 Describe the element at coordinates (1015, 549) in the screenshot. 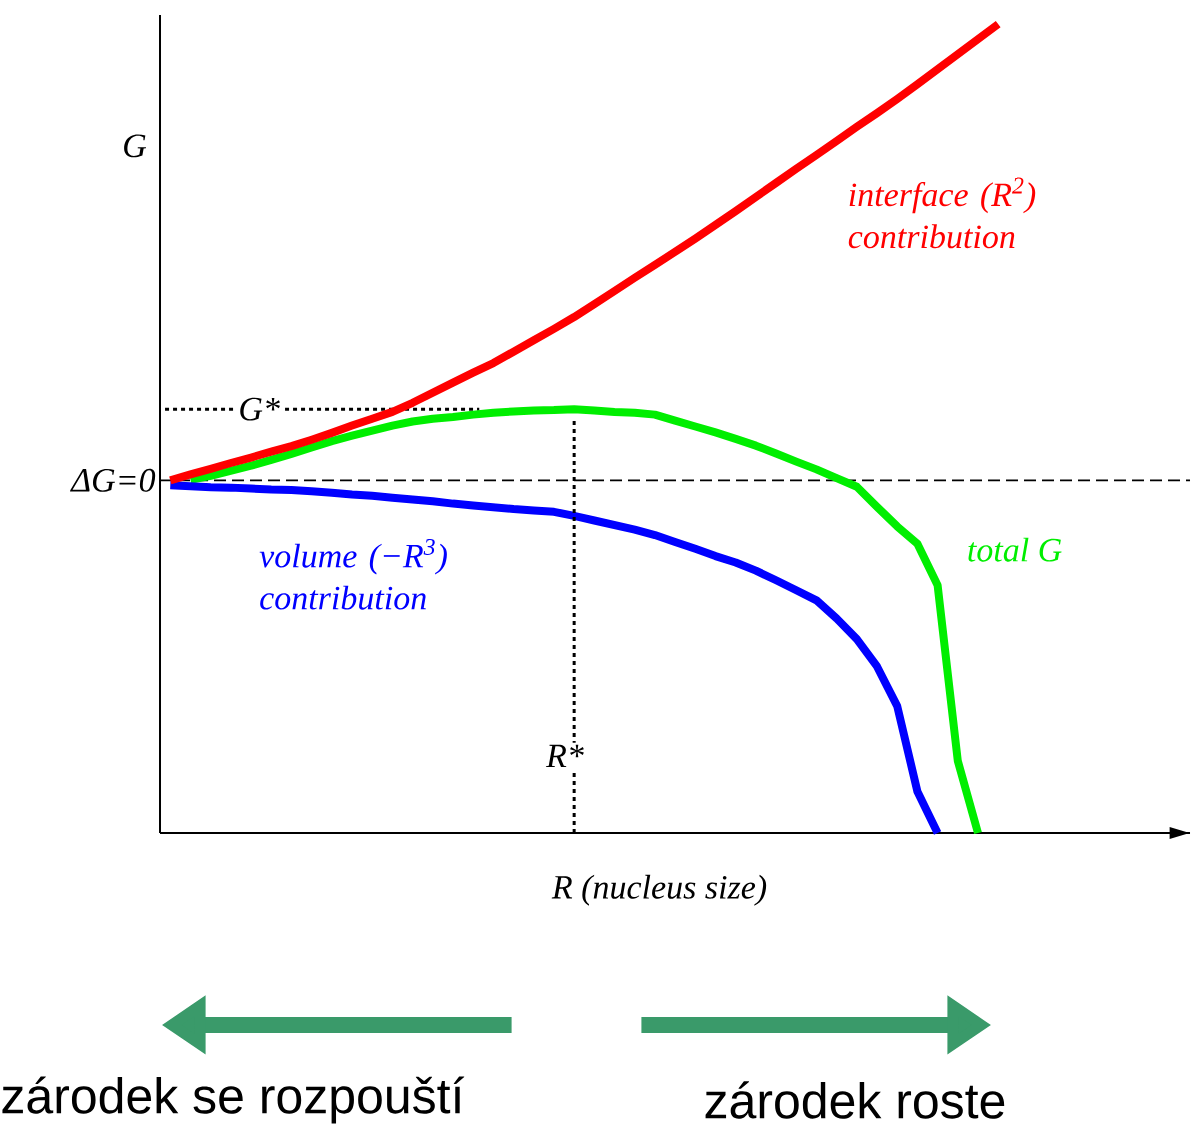

I see `series-label: total G` at that location.